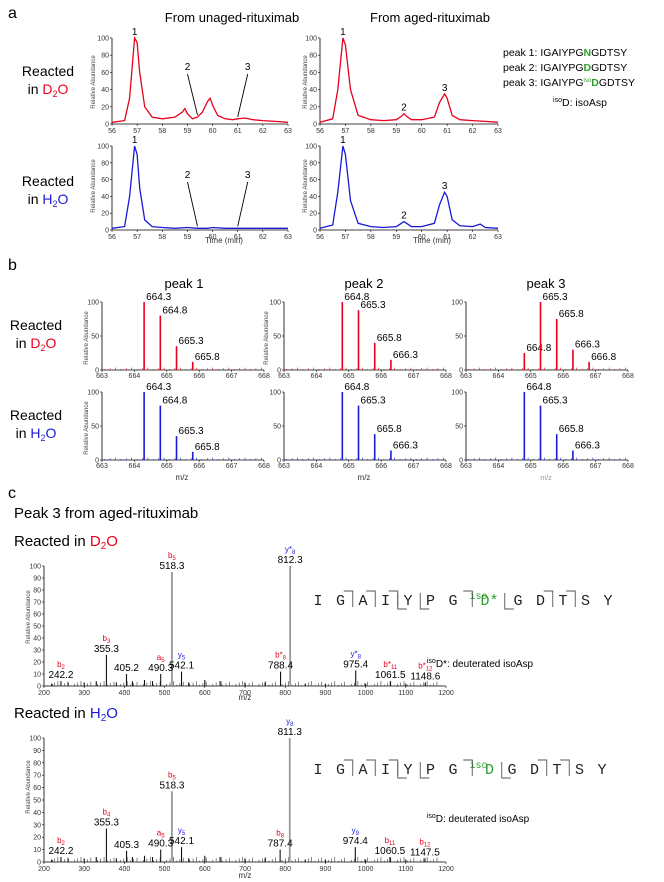  Describe the element at coordinates (37, 603) in the screenshot. I see `y-tick-label: 70` at that location.